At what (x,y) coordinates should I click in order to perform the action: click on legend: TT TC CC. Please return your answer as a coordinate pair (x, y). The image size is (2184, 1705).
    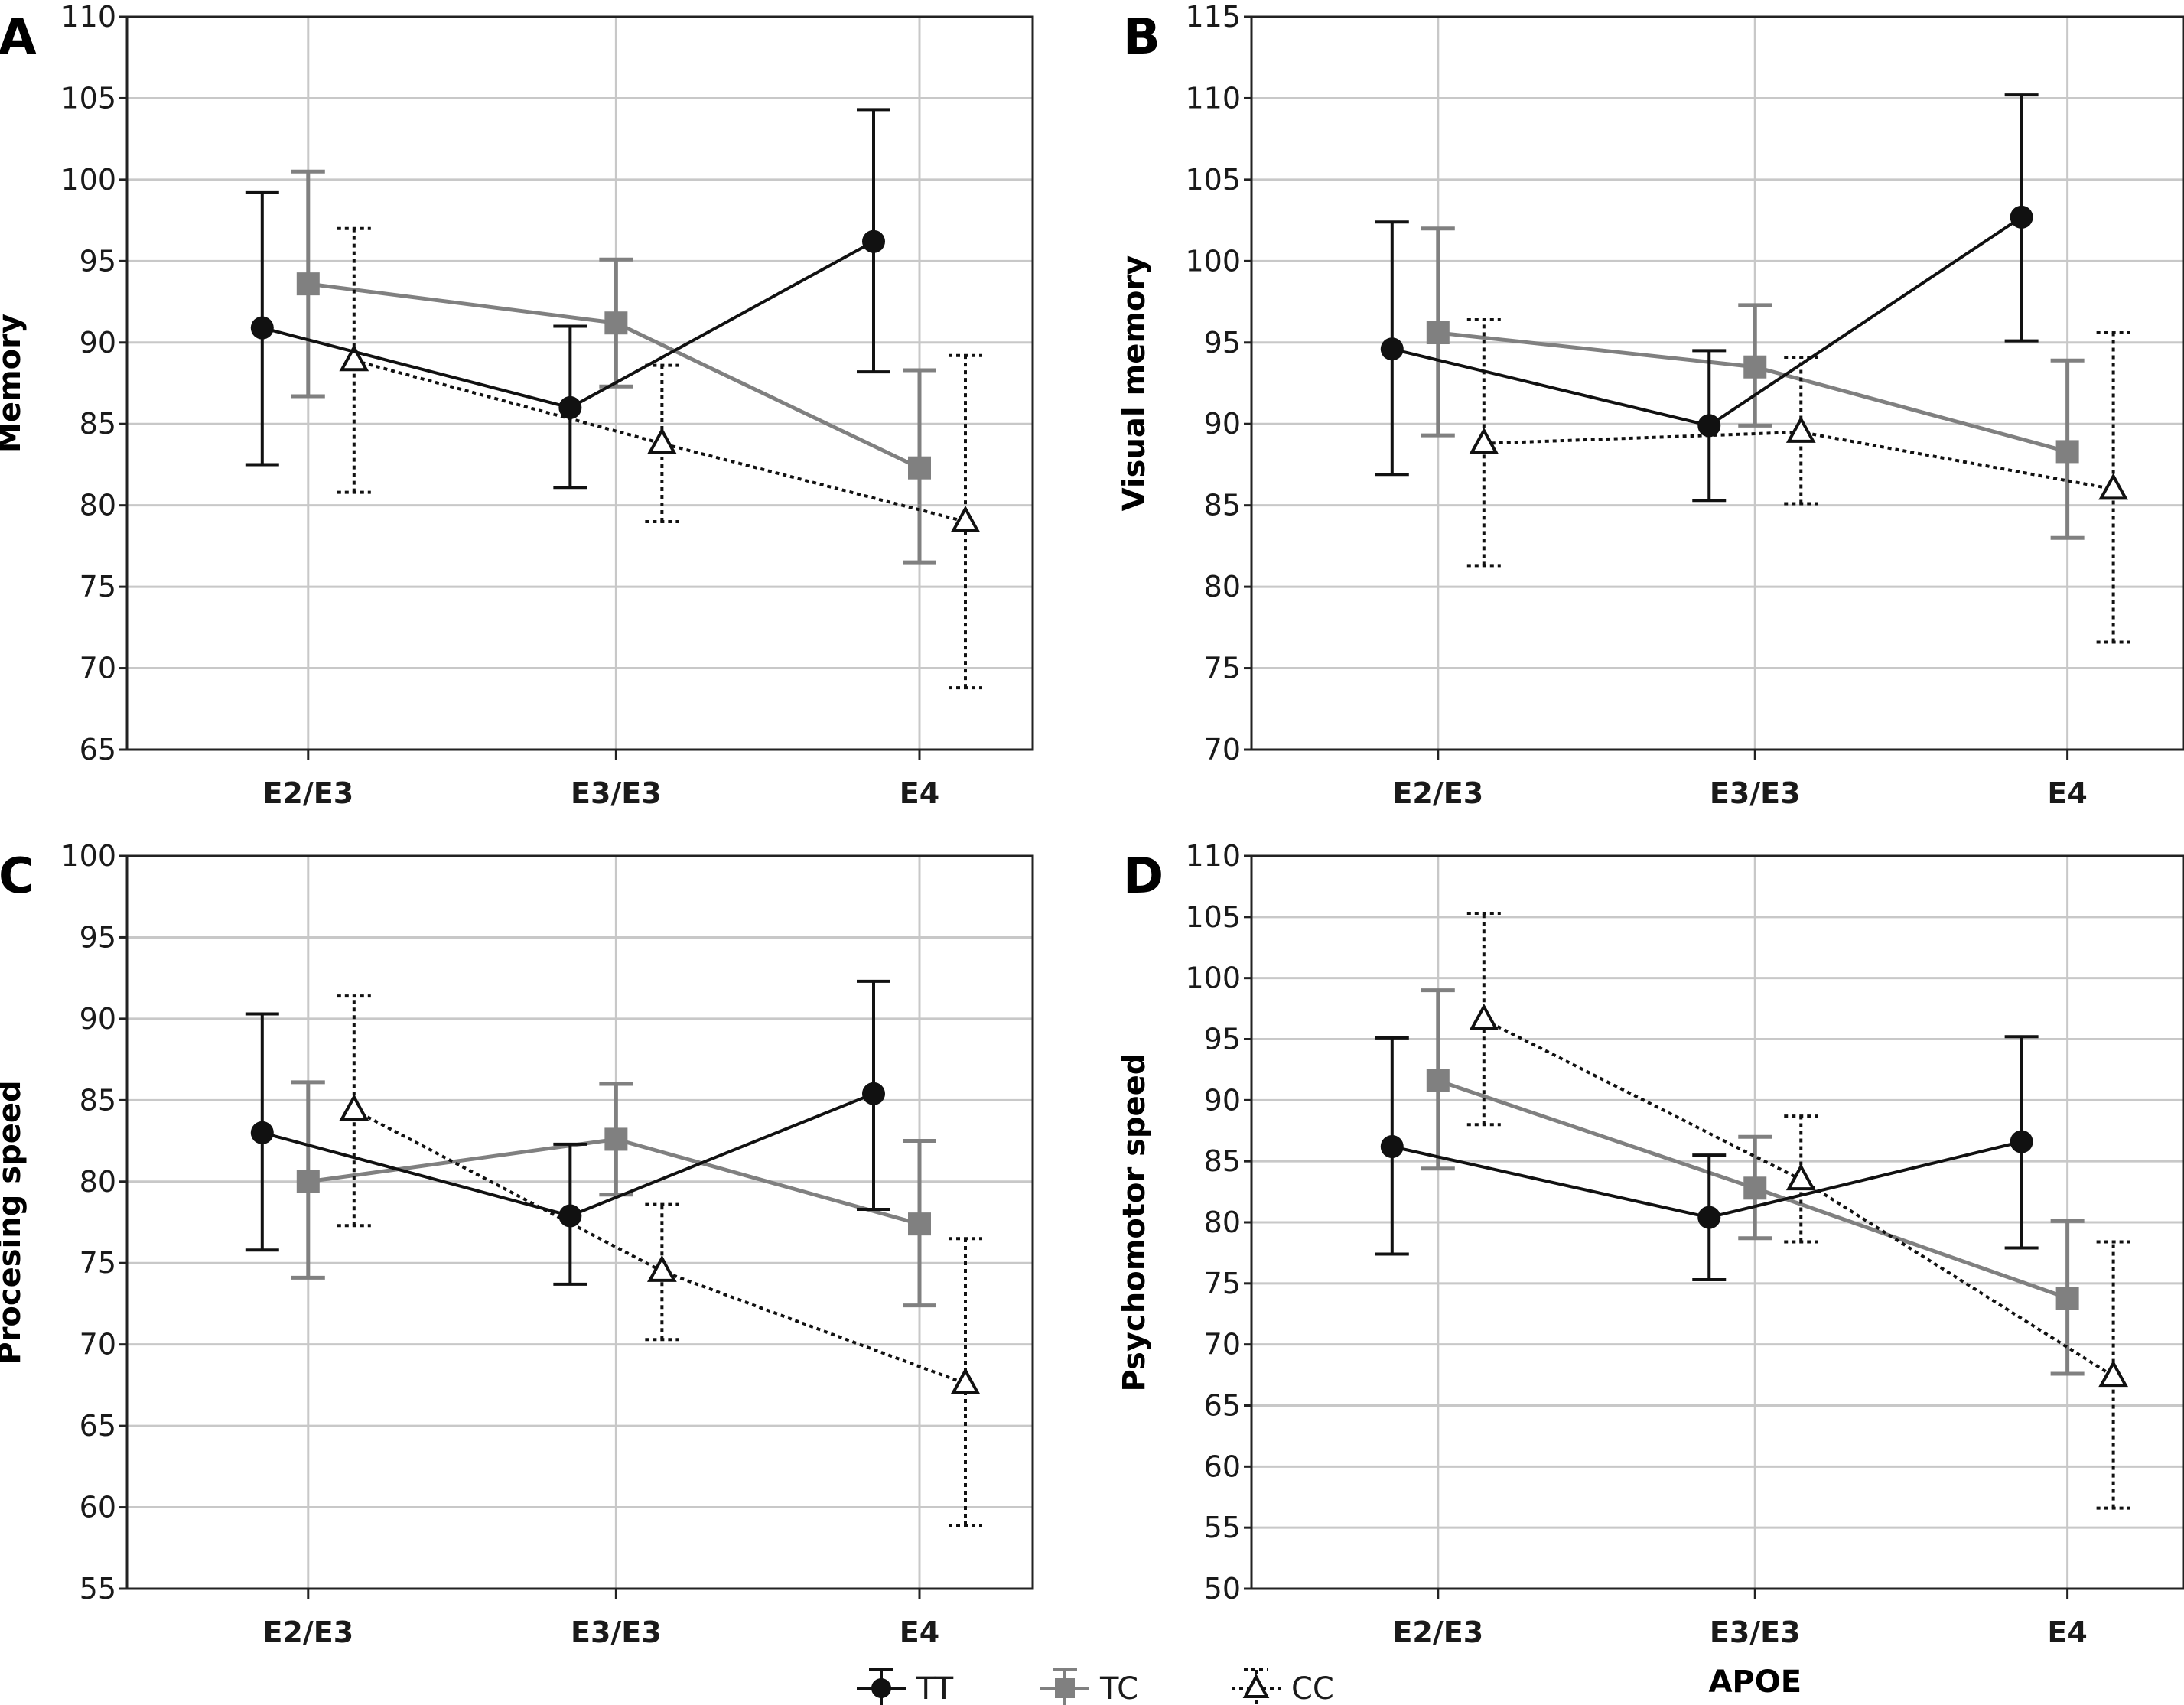
    Looking at the image, I should click on (1095, 1686).